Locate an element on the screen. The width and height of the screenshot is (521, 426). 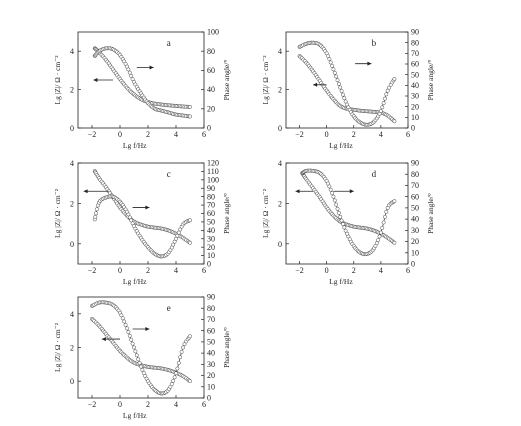
y2-tick-label: 70 is located at coordinates (211, 319).